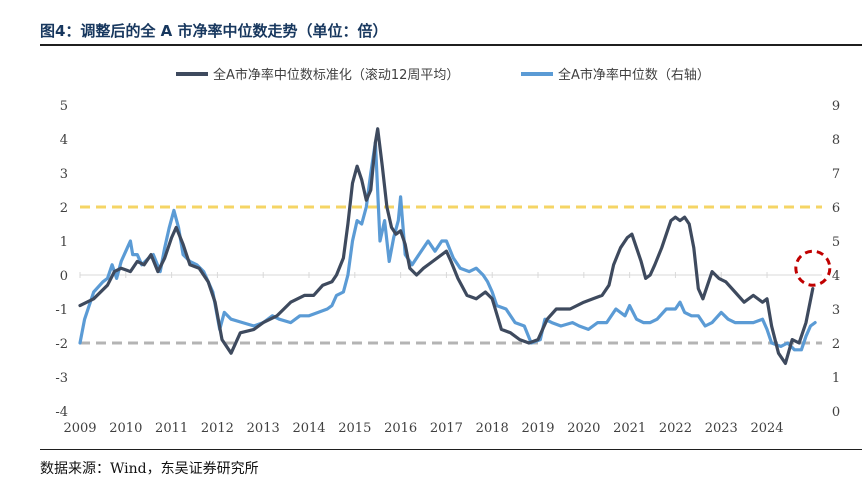 The width and height of the screenshot is (862, 478). What do you see at coordinates (354, 428) in the screenshot?
I see `x-tick-label: 2015` at bounding box center [354, 428].